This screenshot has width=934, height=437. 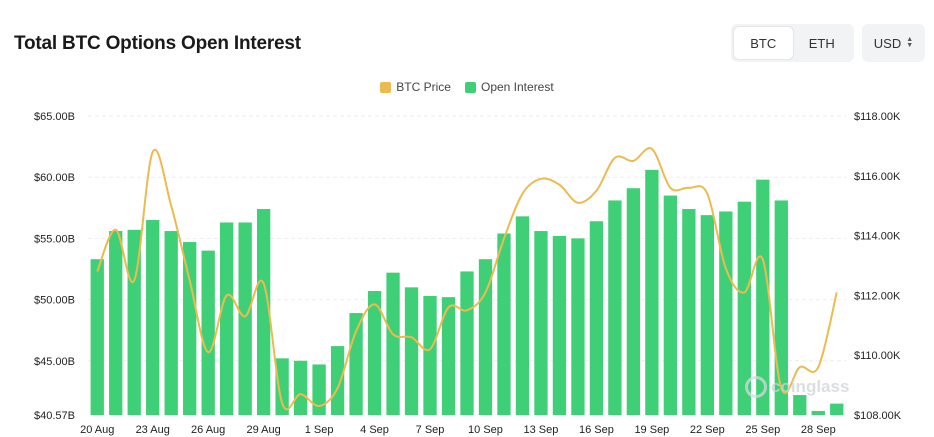 I want to click on y-right-tick-label: $116.00K, so click(x=877, y=177).